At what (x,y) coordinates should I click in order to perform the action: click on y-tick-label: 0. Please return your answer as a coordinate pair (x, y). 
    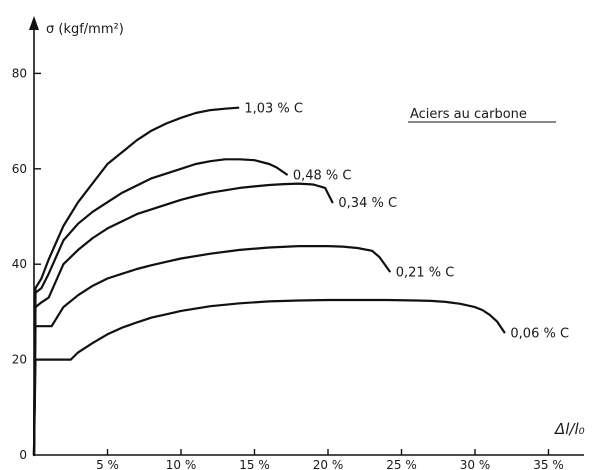
    Looking at the image, I should click on (23, 455).